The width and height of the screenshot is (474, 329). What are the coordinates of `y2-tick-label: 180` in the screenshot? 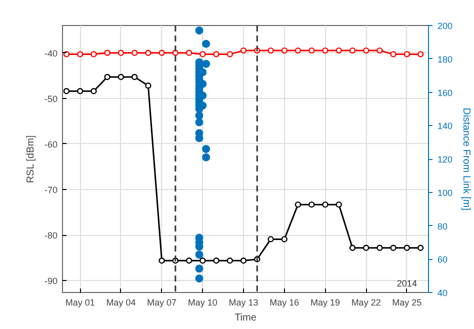 It's located at (445, 59).